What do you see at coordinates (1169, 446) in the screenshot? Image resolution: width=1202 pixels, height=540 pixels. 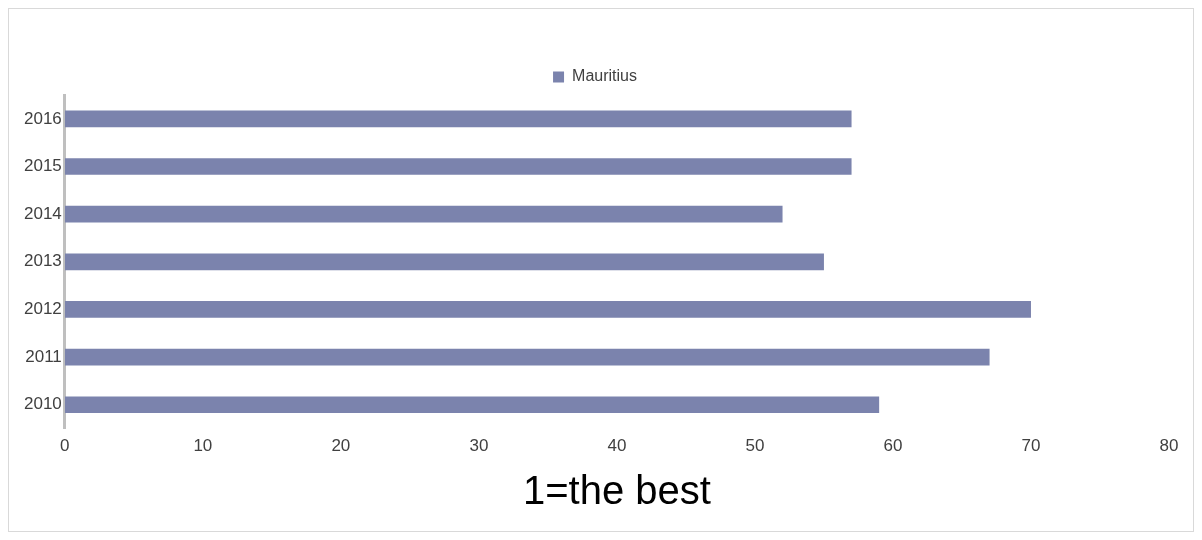 I see `x-tick-label: 80` at bounding box center [1169, 446].